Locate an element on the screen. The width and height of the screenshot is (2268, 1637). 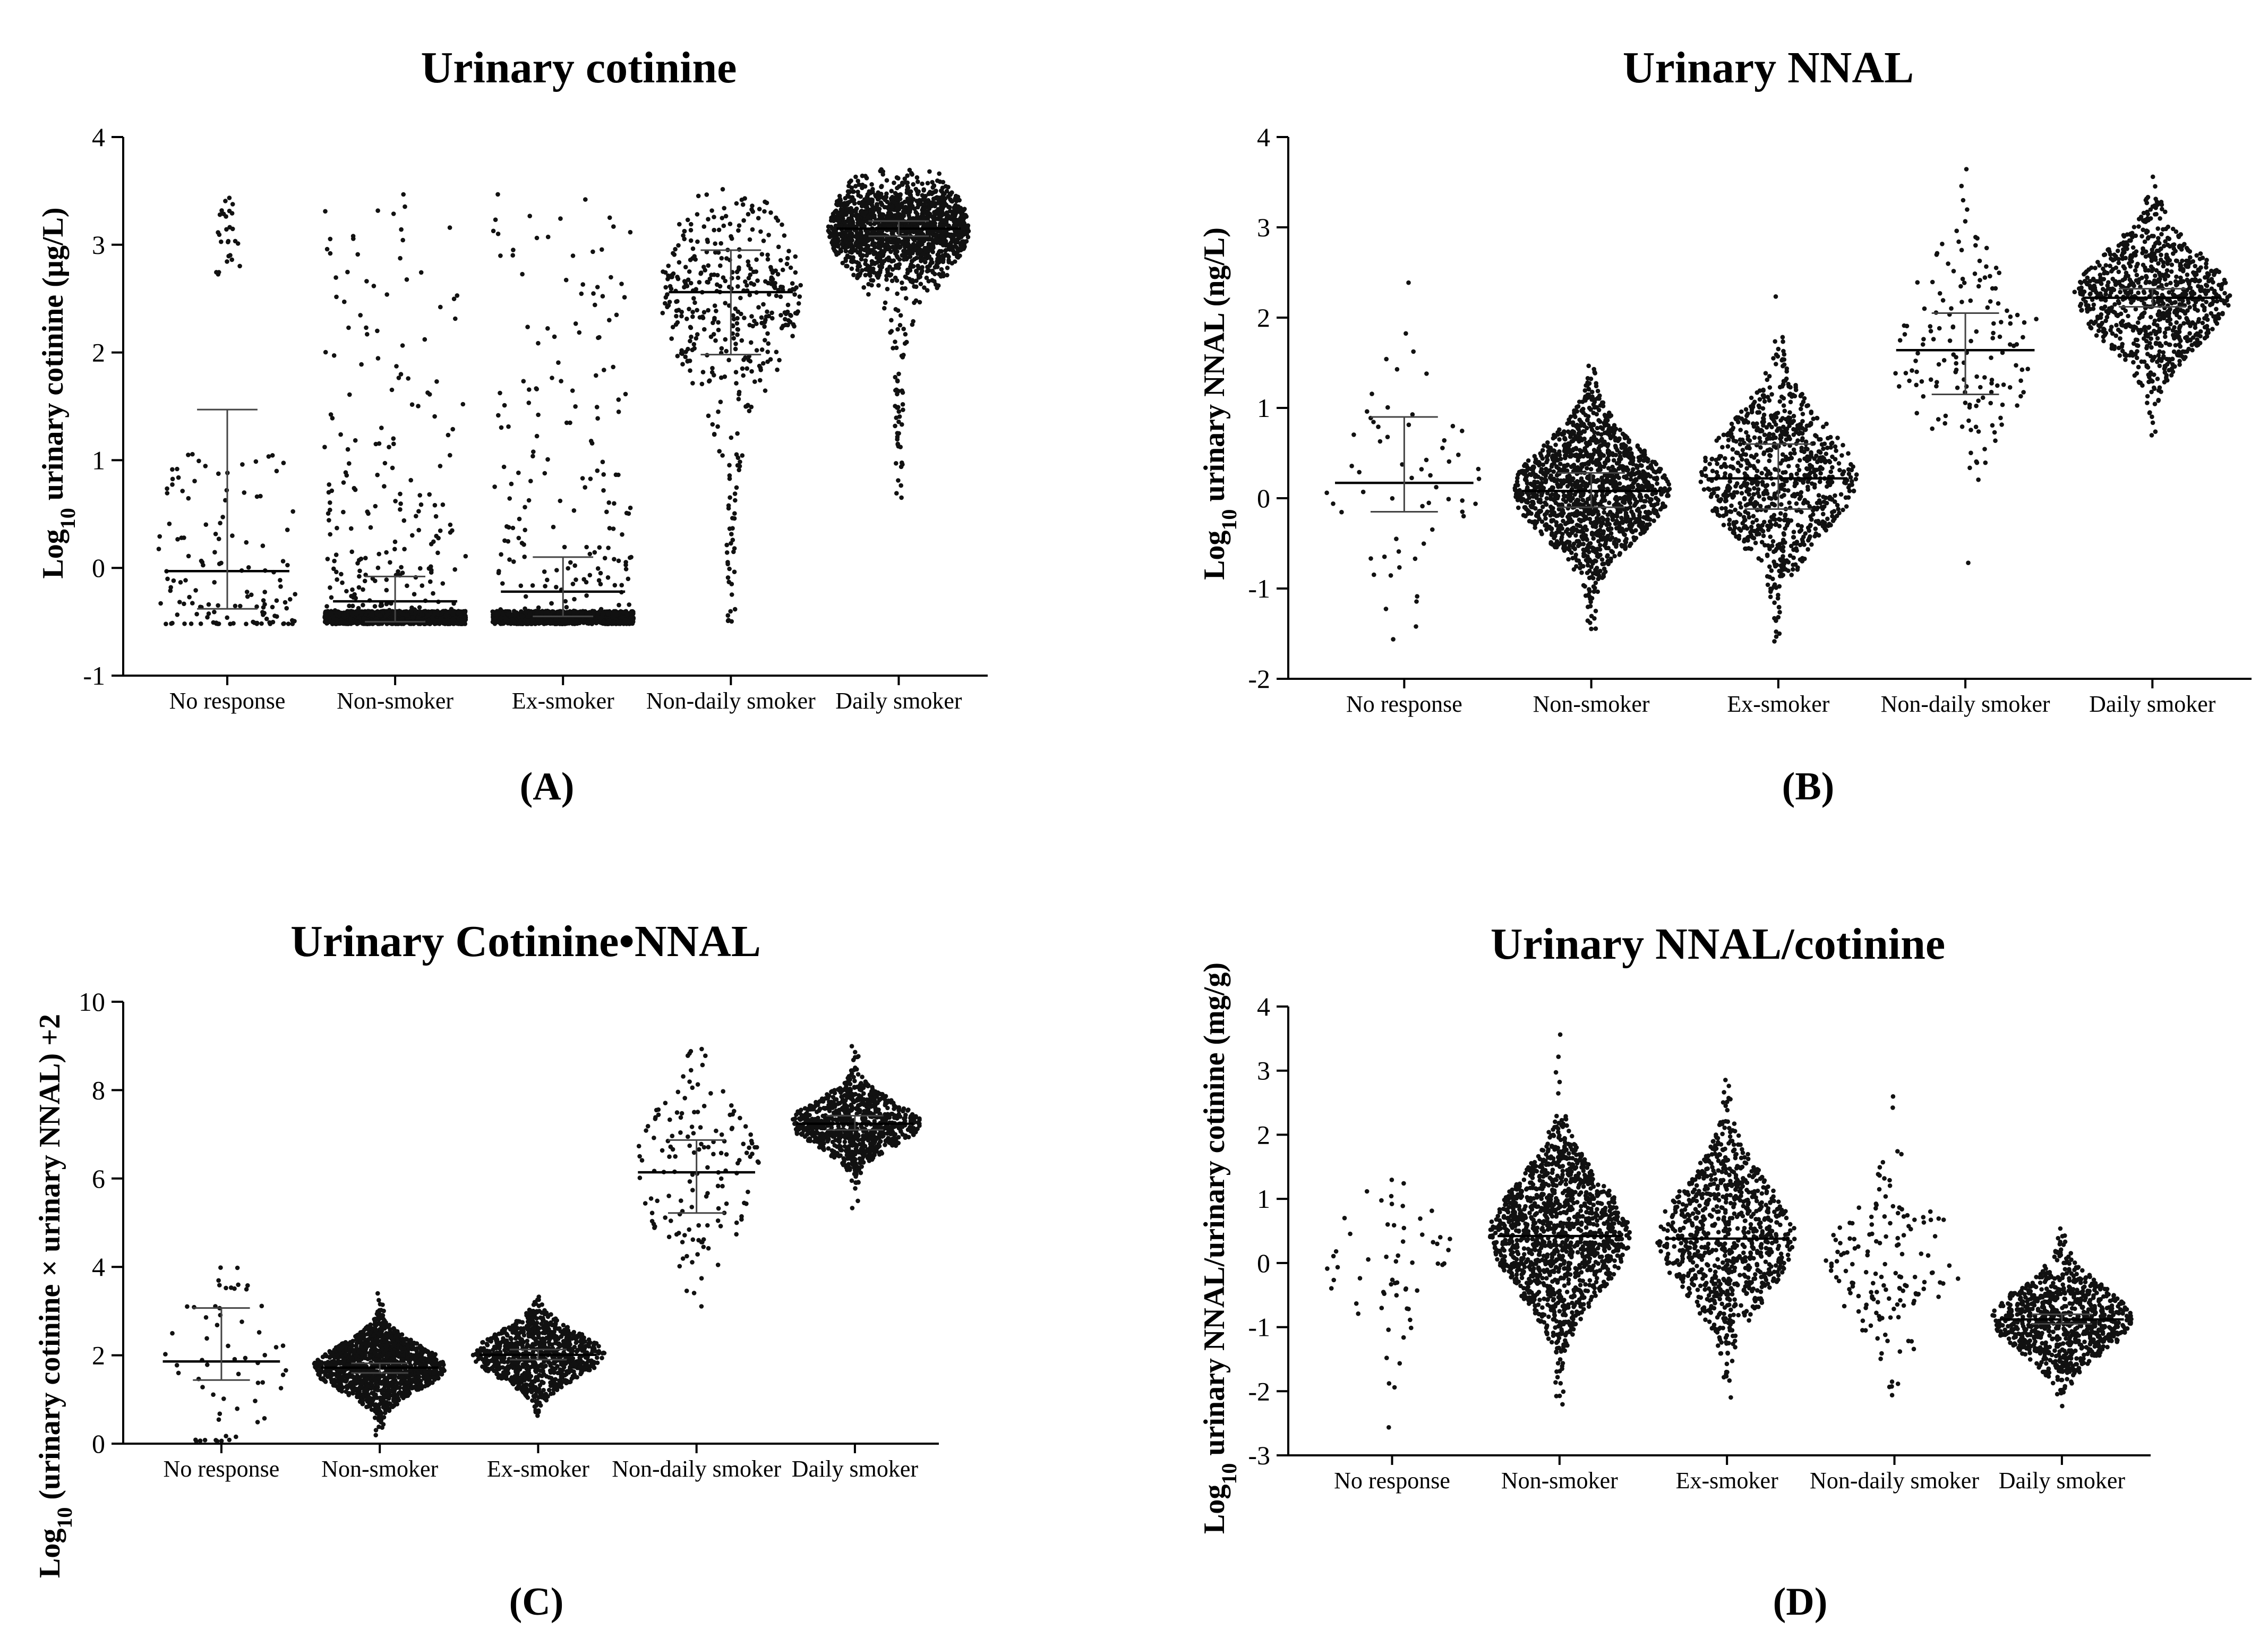
panel-b-ytick-label: -2 is located at coordinates (1259, 679).